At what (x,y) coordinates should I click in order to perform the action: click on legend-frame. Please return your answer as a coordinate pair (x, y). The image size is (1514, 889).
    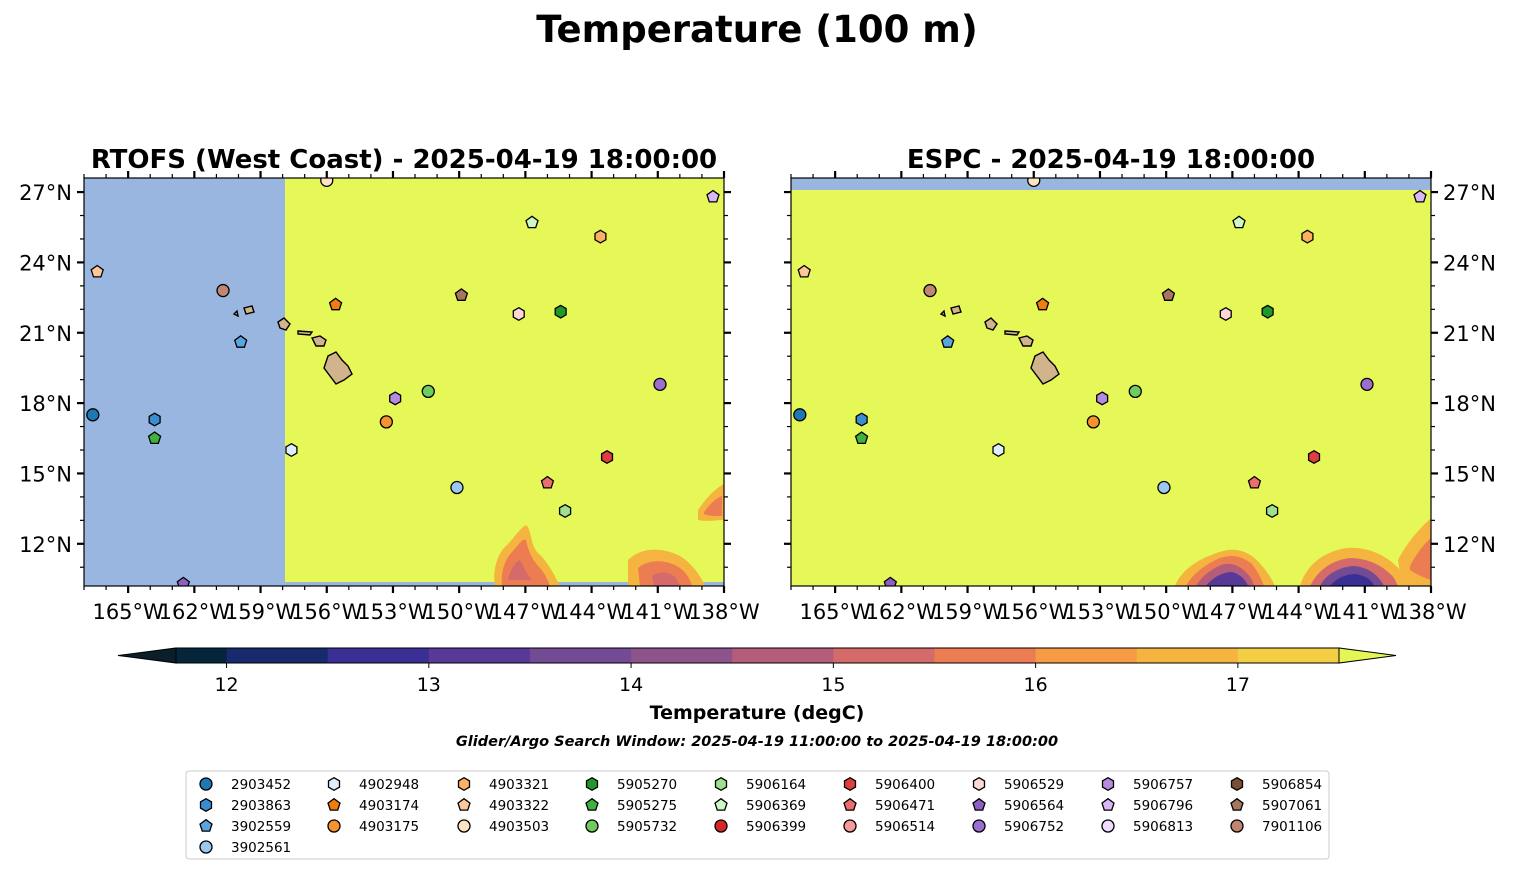
    Looking at the image, I should click on (757, 815).